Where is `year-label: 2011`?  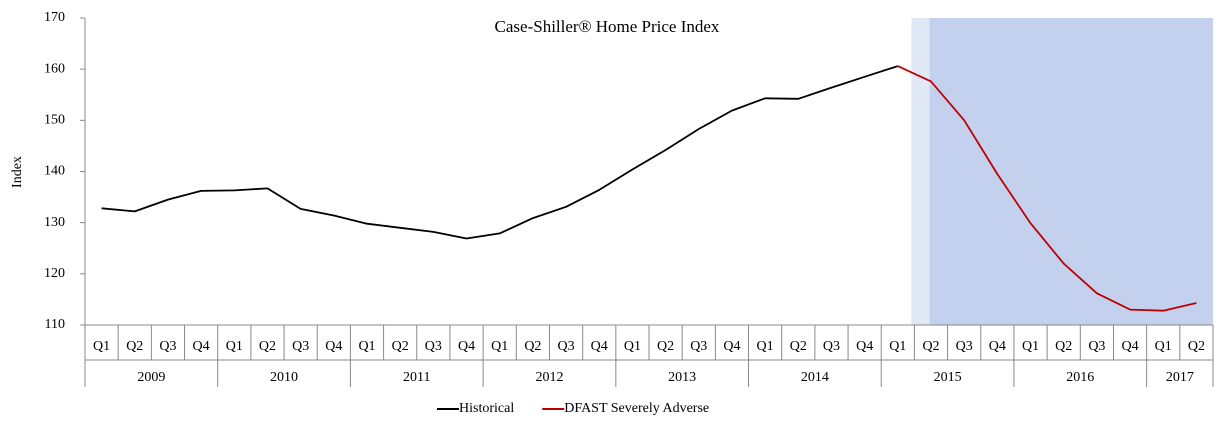
year-label: 2011 is located at coordinates (416, 377).